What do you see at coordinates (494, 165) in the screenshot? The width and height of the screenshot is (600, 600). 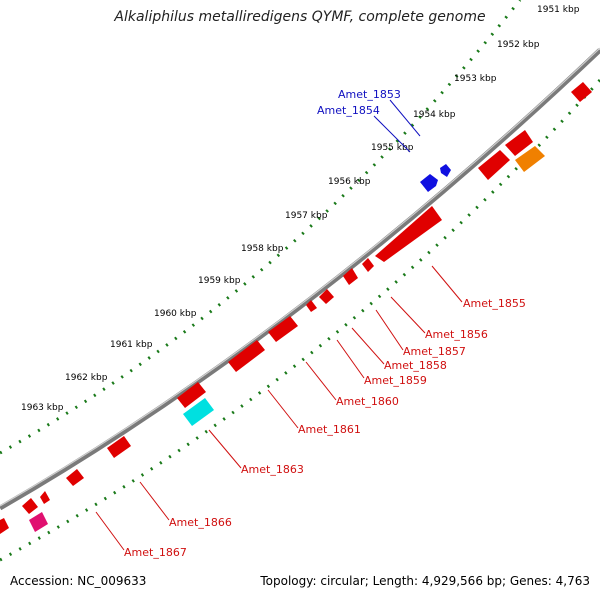 I see `gene-red-upper` at bounding box center [494, 165].